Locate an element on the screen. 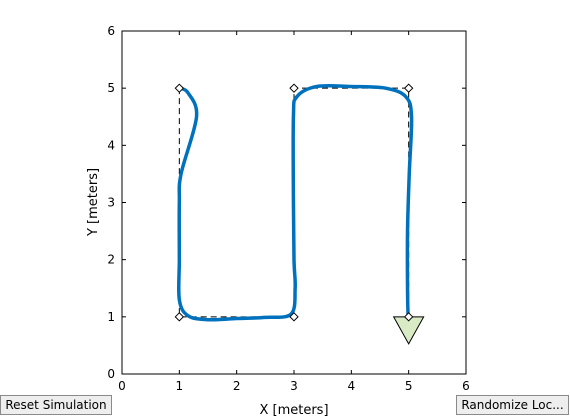  x-tick-label: 1 is located at coordinates (180, 386).